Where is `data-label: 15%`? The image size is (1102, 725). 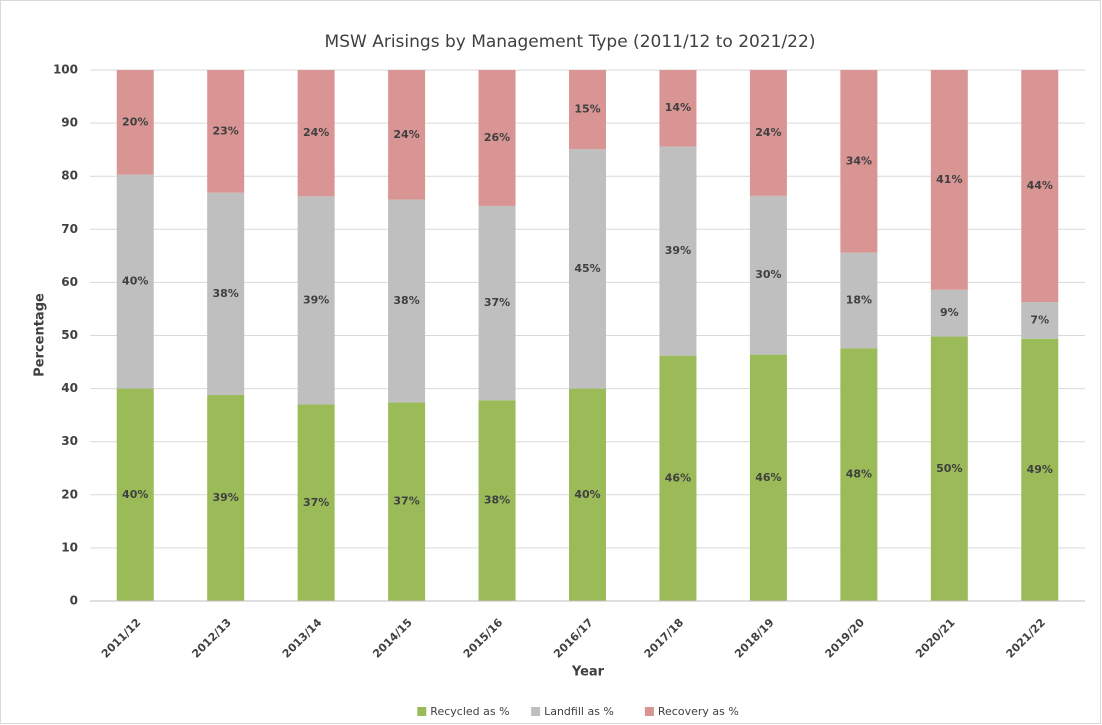 data-label: 15% is located at coordinates (587, 109).